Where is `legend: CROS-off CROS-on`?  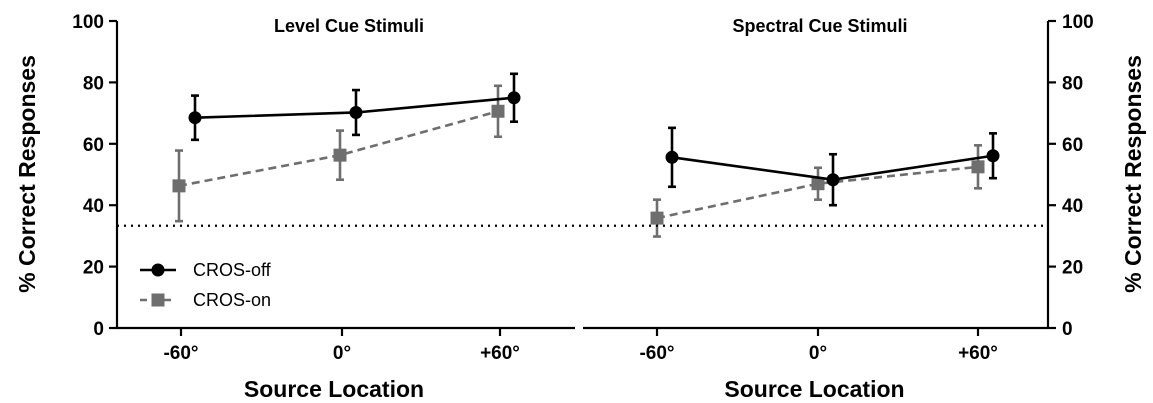 legend: CROS-off CROS-on is located at coordinates (206, 285).